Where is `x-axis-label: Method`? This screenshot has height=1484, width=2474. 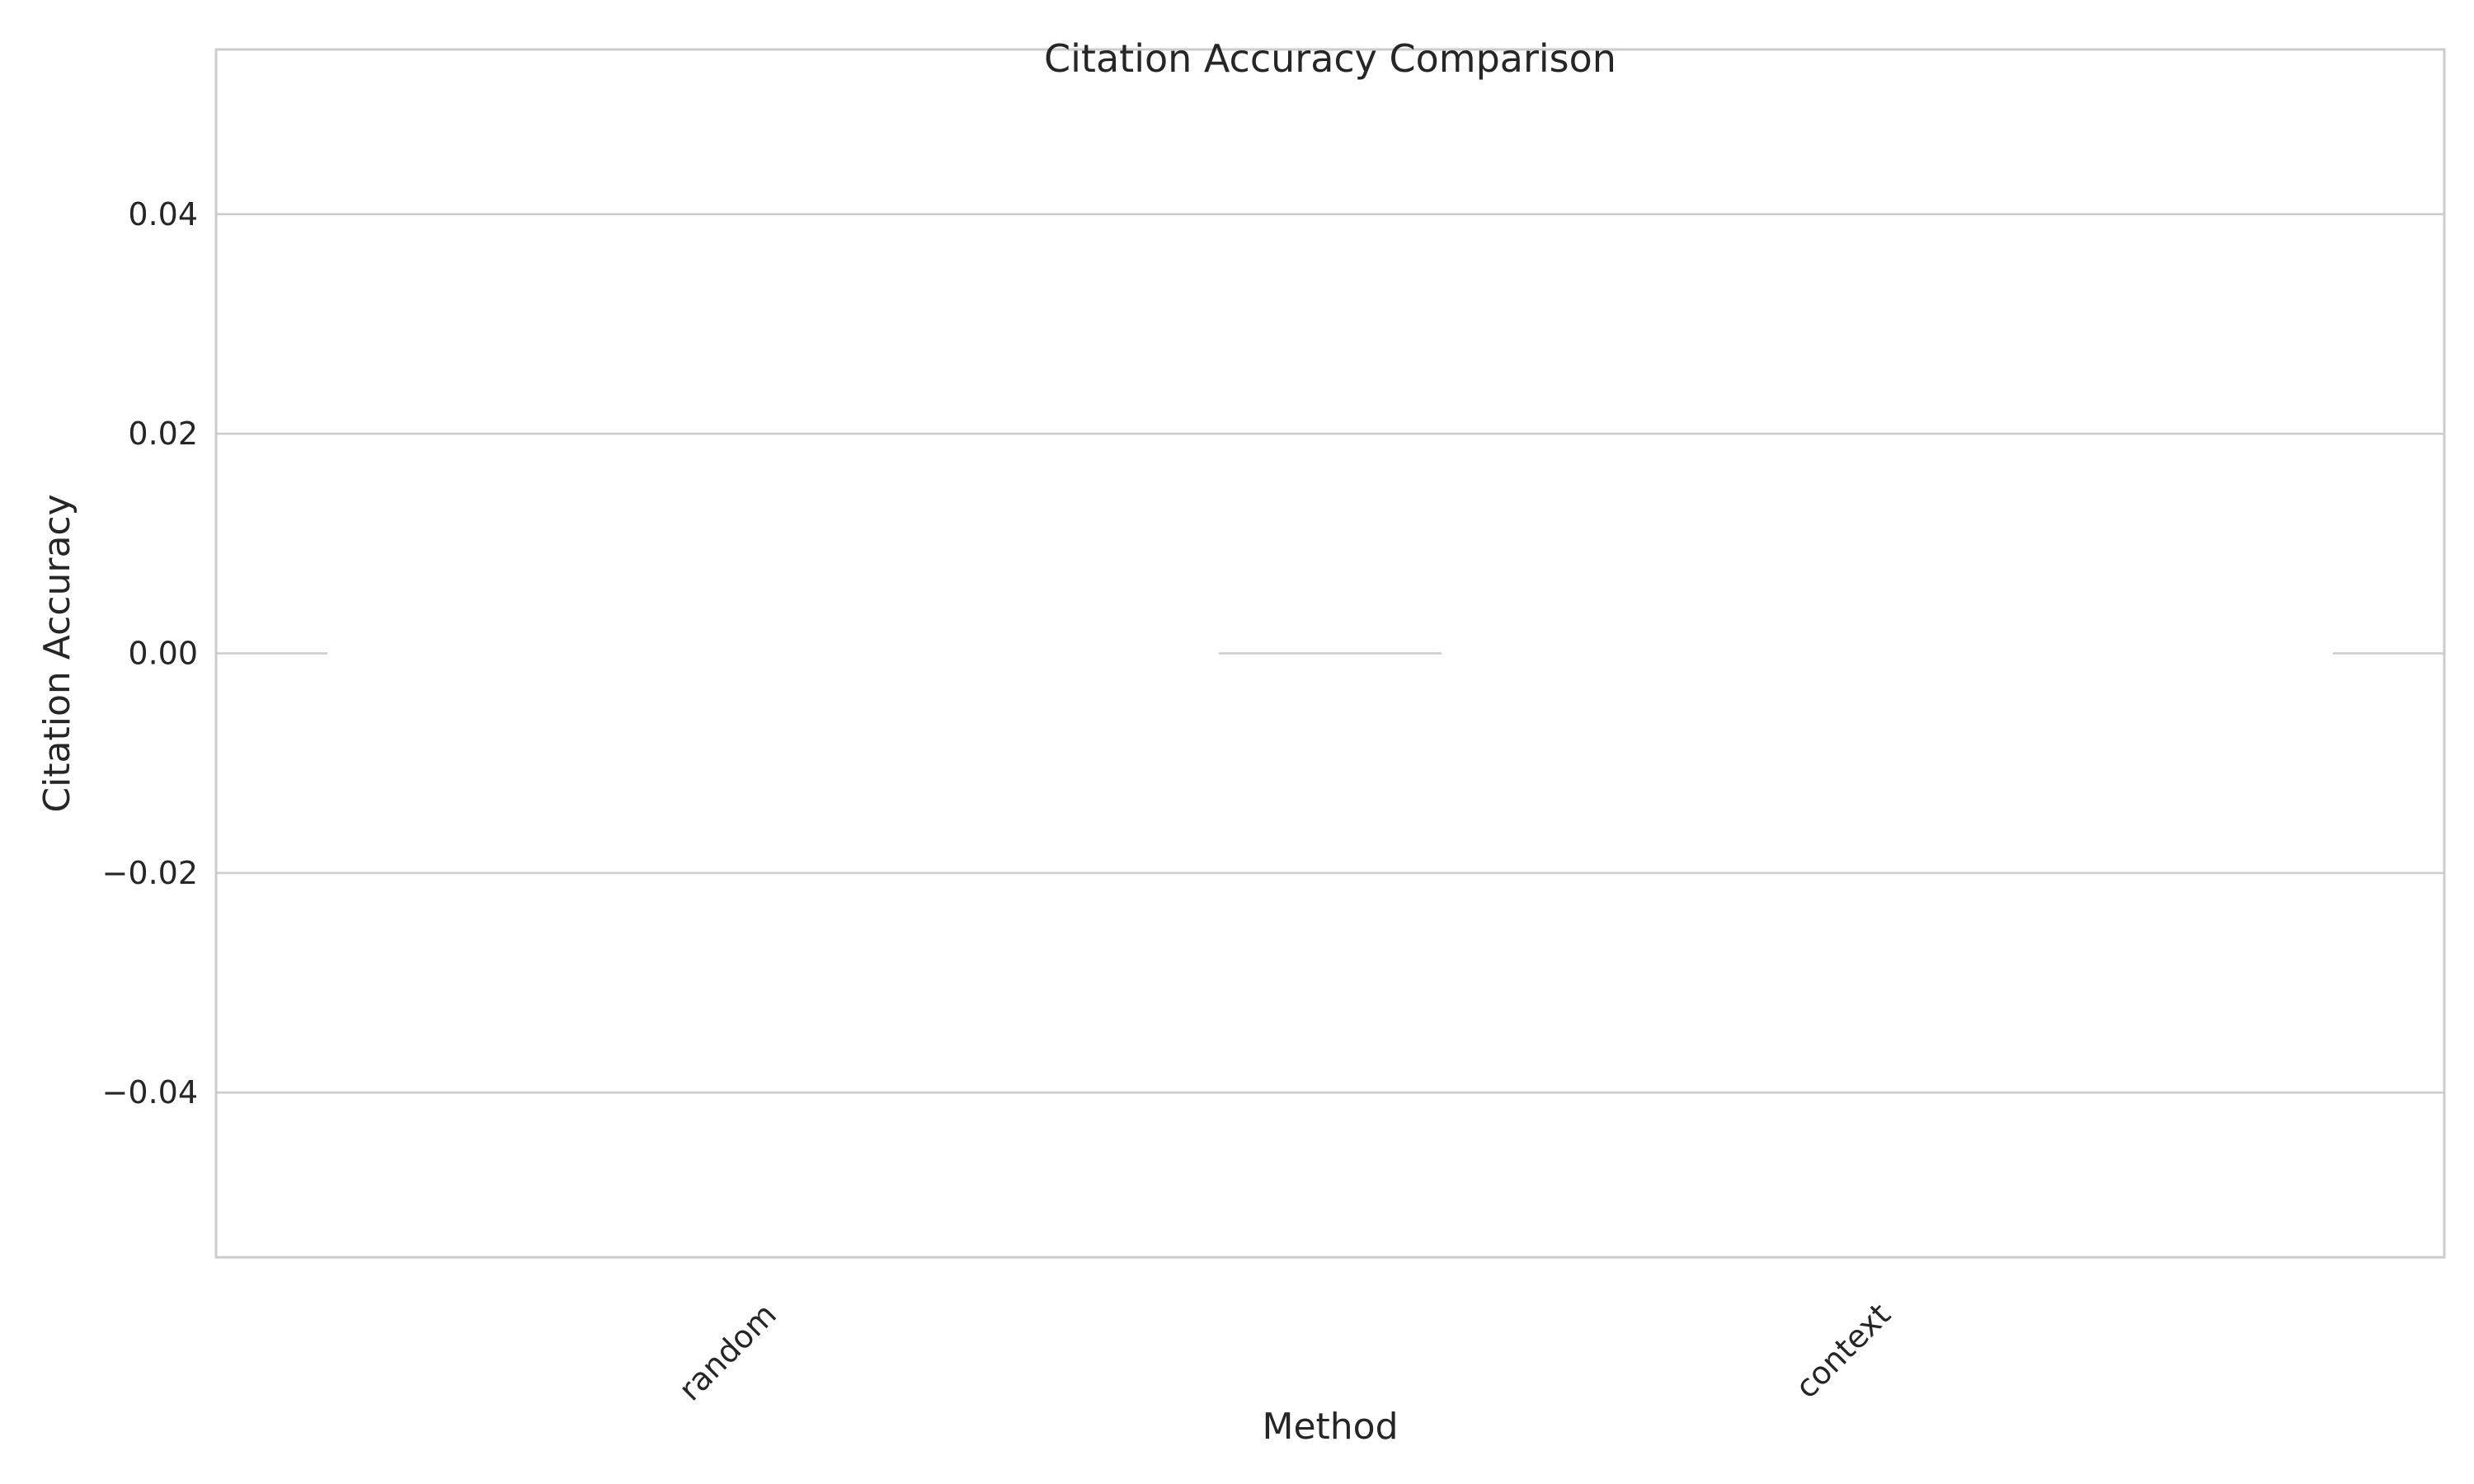 x-axis-label: Method is located at coordinates (1330, 1427).